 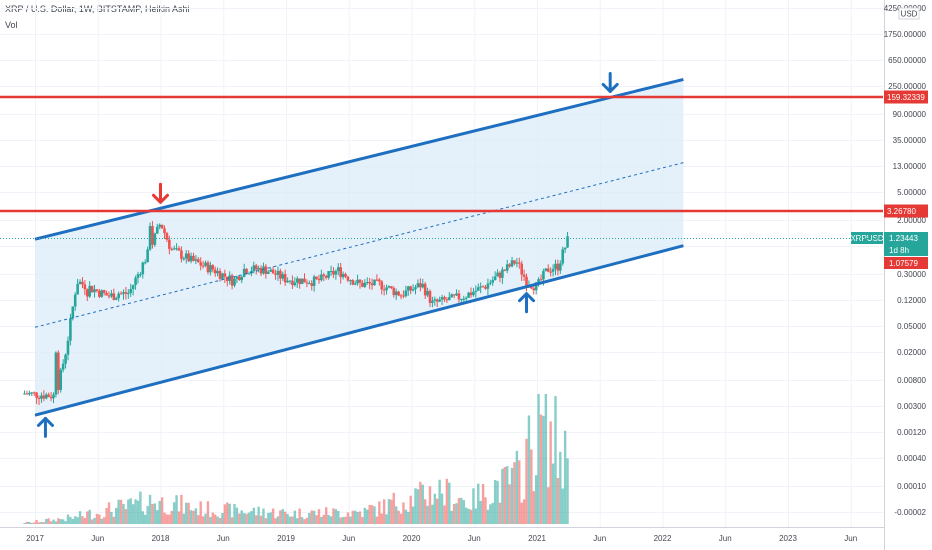 I want to click on time-tick-label: 2017, so click(x=35, y=538).